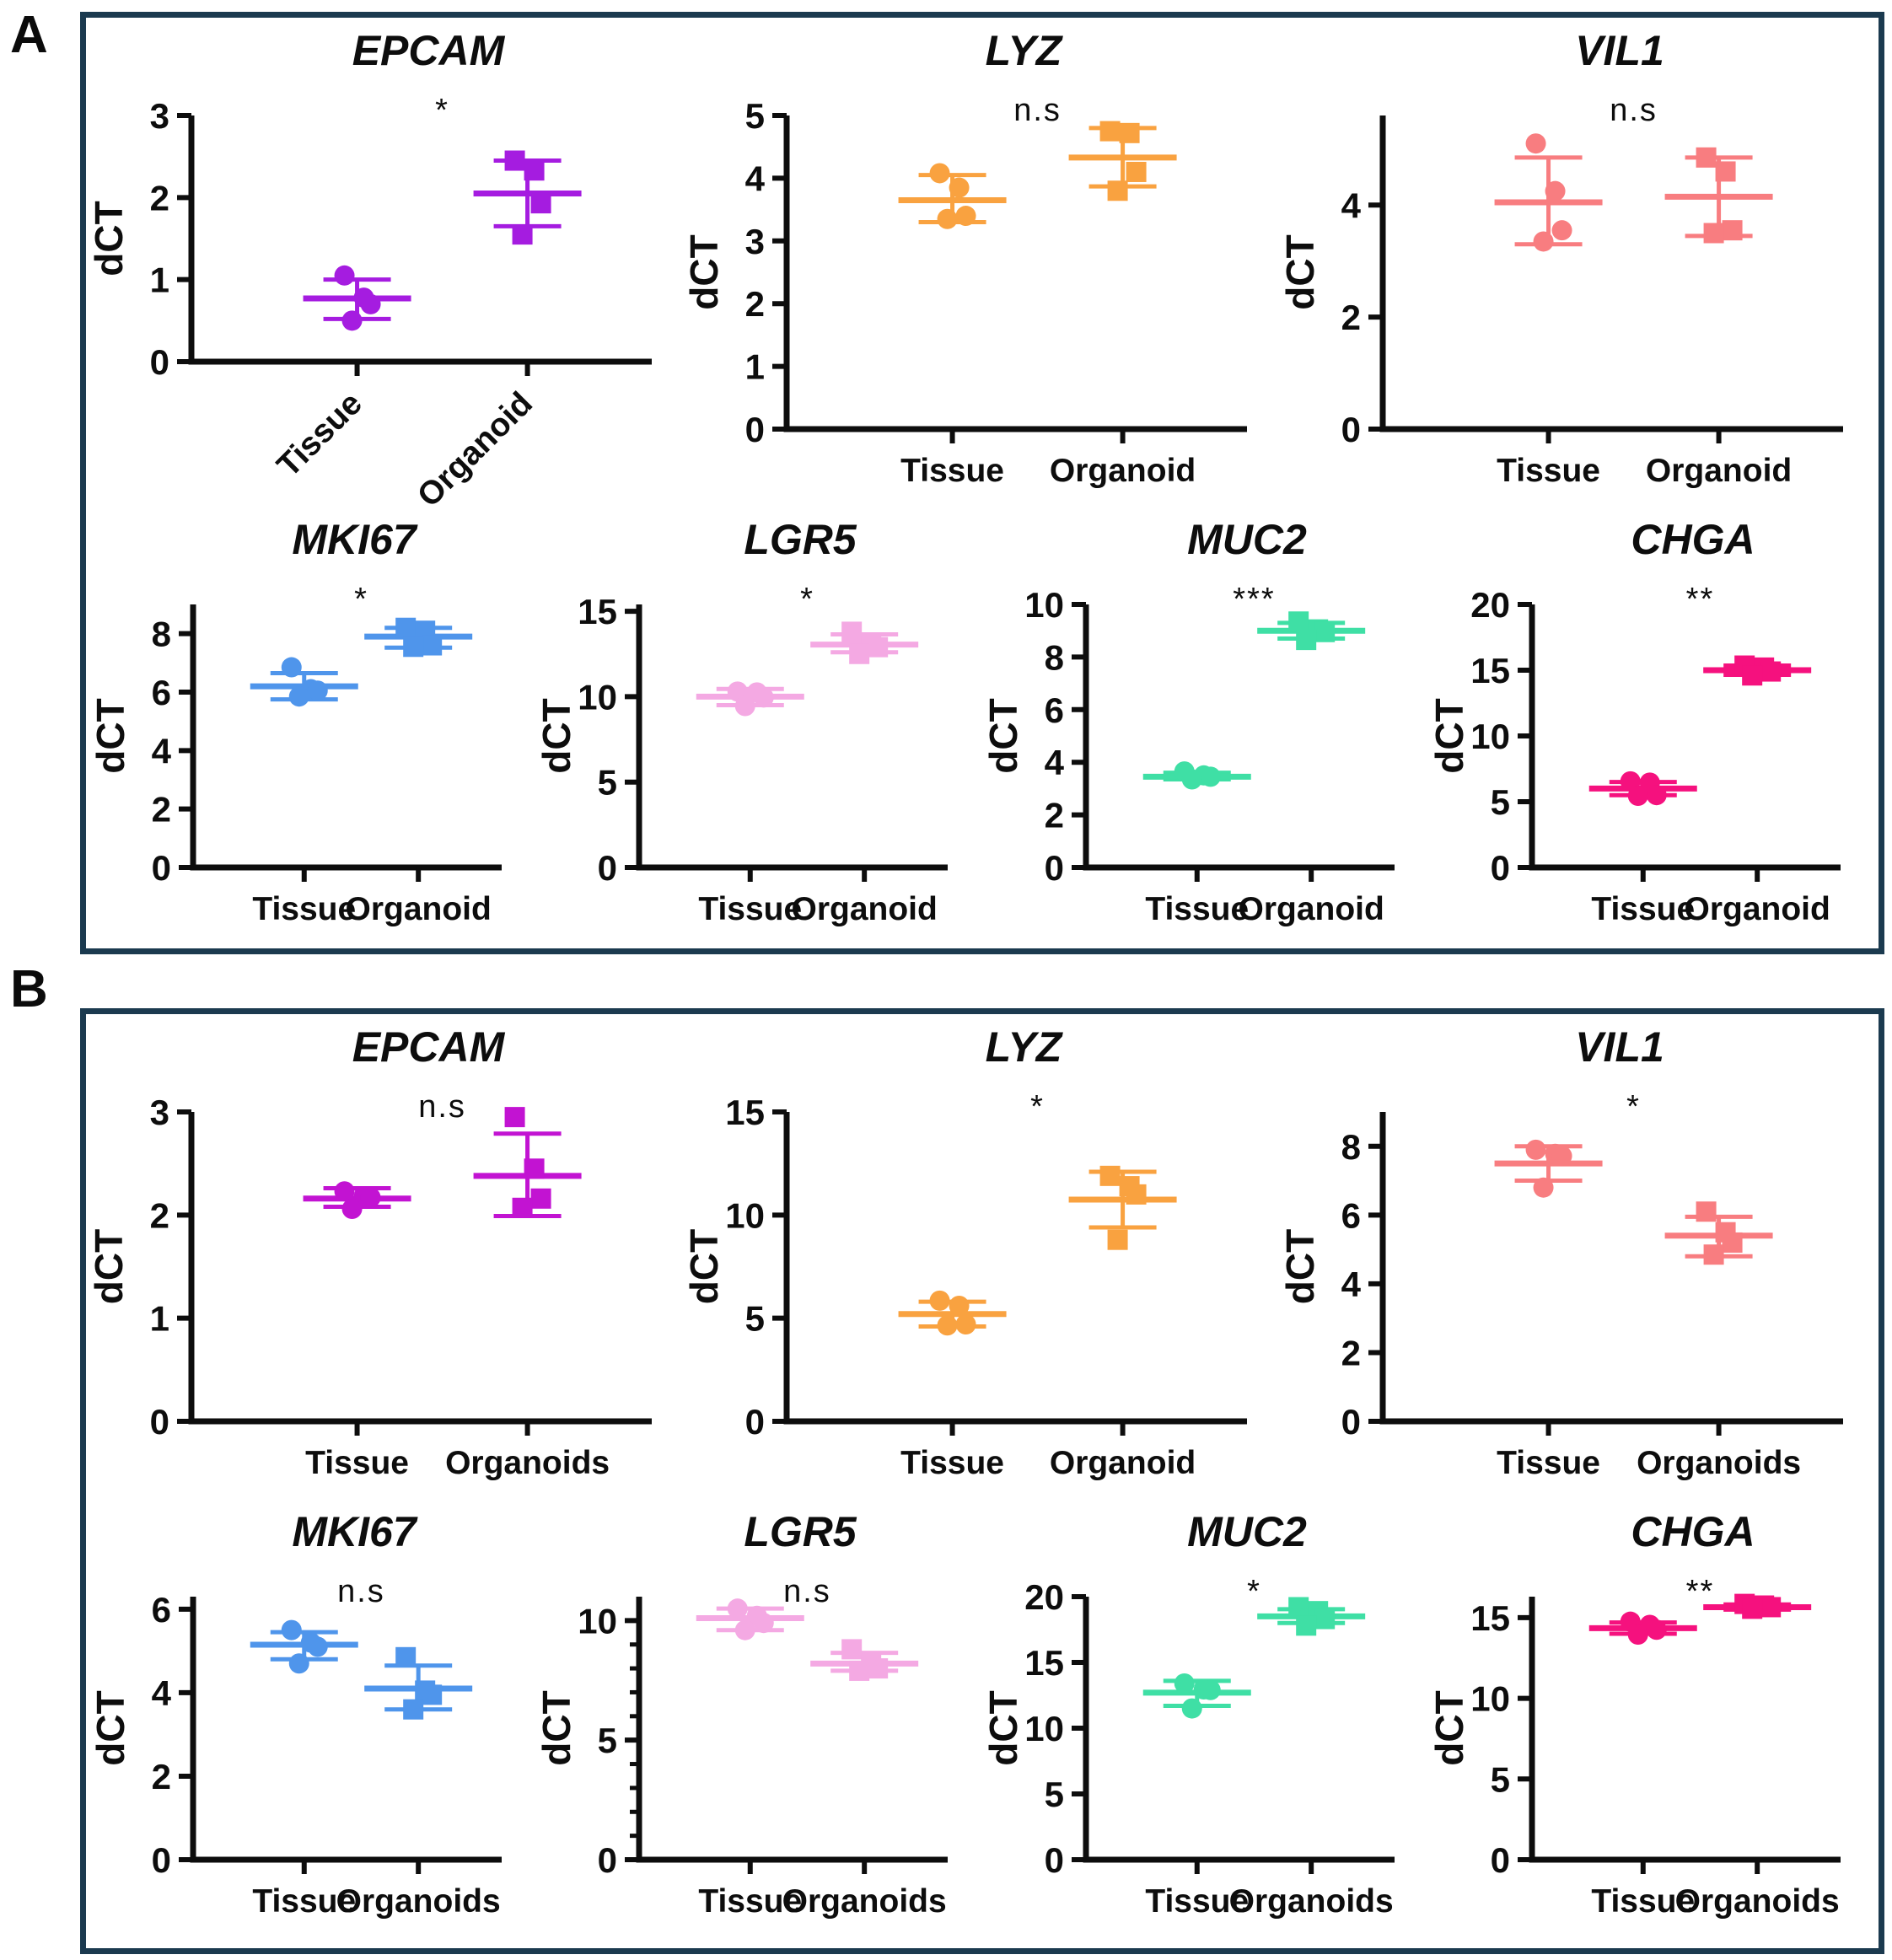 The width and height of the screenshot is (1892, 1960). I want to click on x-category-label: Organoids, so click(1757, 1901).